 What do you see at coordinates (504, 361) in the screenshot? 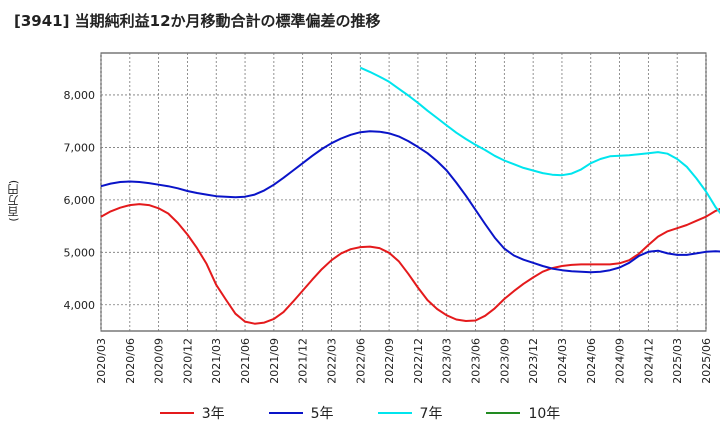
I see `x-tick-label: 2023/09` at bounding box center [504, 361].